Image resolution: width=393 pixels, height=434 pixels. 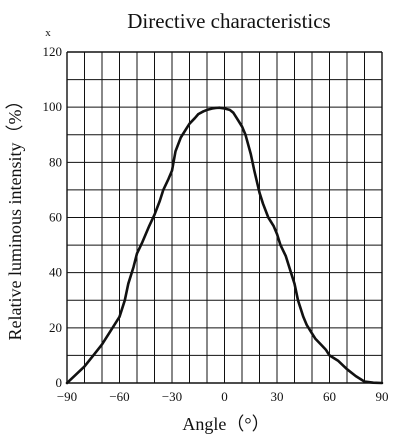 I want to click on y-tick-label: 0, so click(x=59, y=382).